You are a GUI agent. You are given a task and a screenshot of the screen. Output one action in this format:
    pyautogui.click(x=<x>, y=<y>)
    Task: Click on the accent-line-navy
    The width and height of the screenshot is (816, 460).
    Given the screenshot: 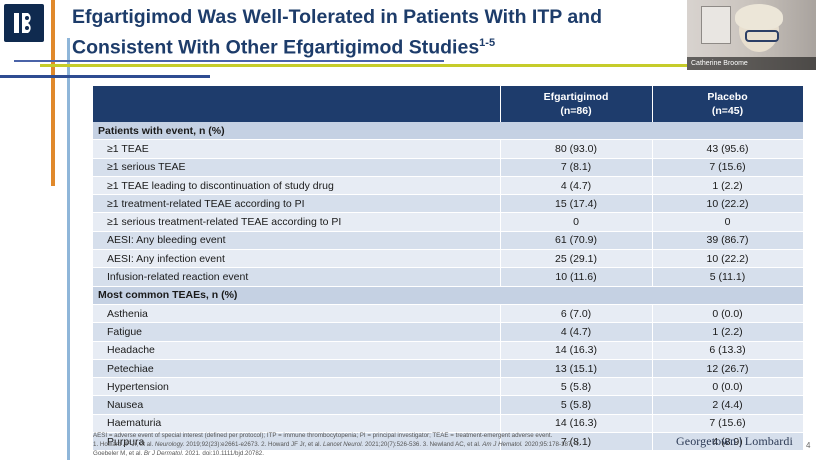 What is the action you would take?
    pyautogui.click(x=229, y=61)
    